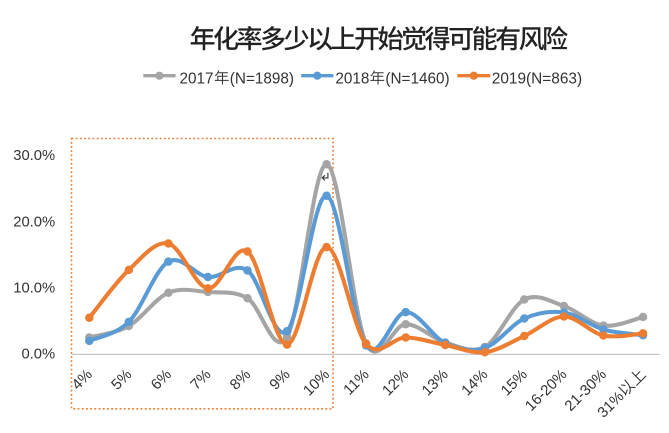 This screenshot has width=669, height=433. Describe the element at coordinates (352, 78) in the screenshot. I see `svg-text: 2018` at that location.